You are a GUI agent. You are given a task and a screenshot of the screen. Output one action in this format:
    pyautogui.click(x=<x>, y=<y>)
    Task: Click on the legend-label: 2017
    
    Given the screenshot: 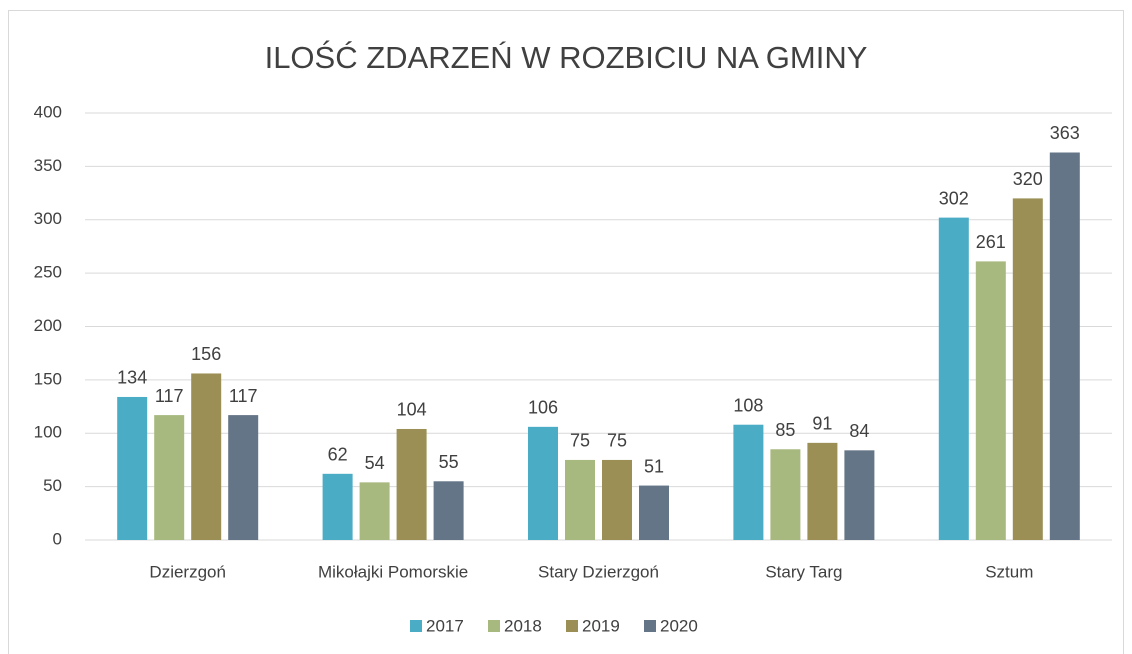 What is the action you would take?
    pyautogui.click(x=445, y=625)
    